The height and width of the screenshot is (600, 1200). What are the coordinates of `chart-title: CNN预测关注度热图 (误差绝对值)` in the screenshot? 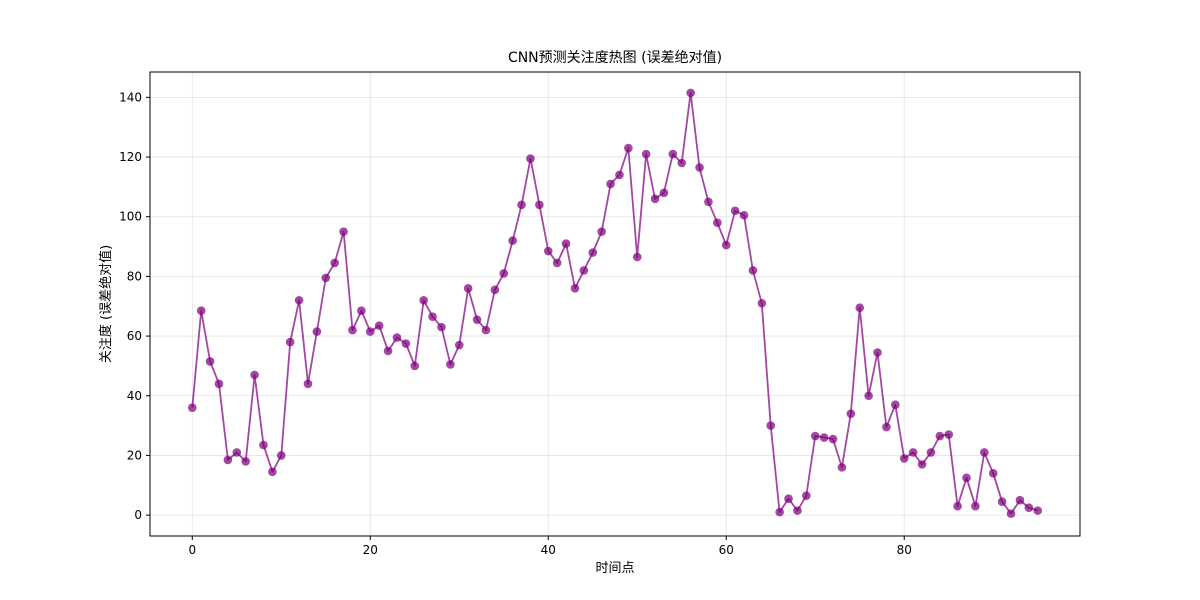 It's located at (615, 58).